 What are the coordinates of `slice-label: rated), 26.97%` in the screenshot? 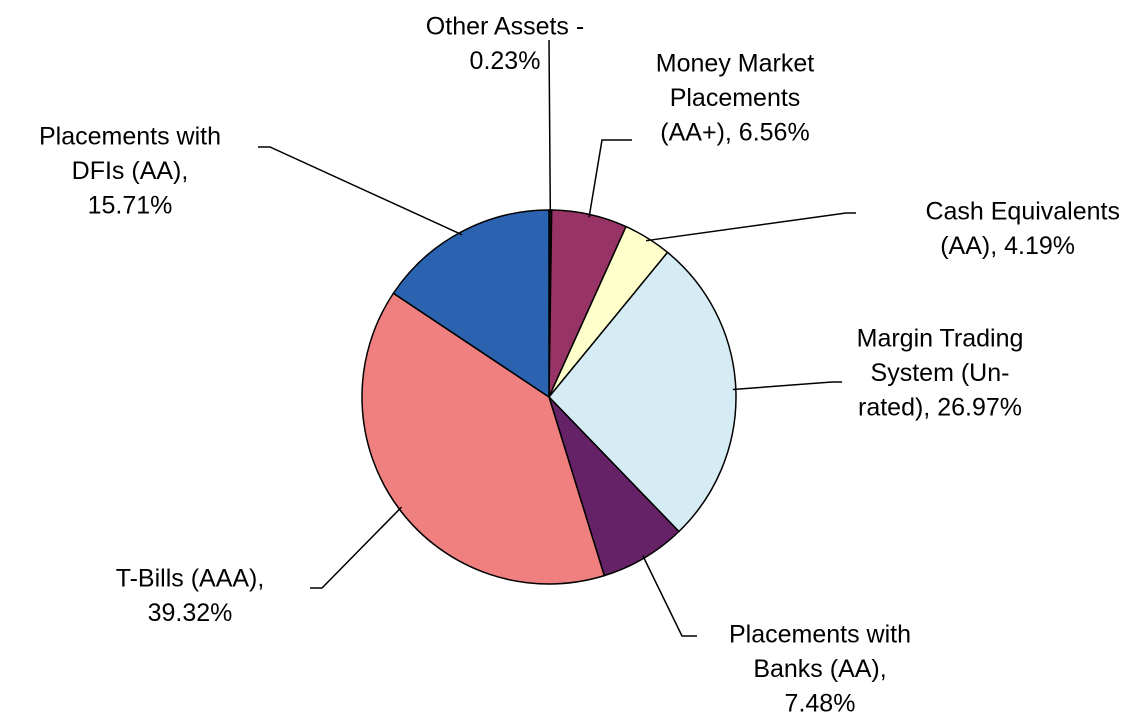 It's located at (940, 408).